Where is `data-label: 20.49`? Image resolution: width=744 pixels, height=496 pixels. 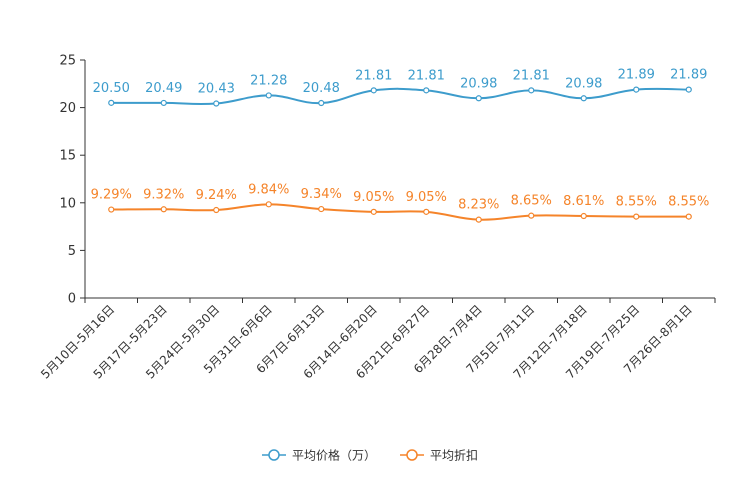 data-label: 20.49 is located at coordinates (163, 88).